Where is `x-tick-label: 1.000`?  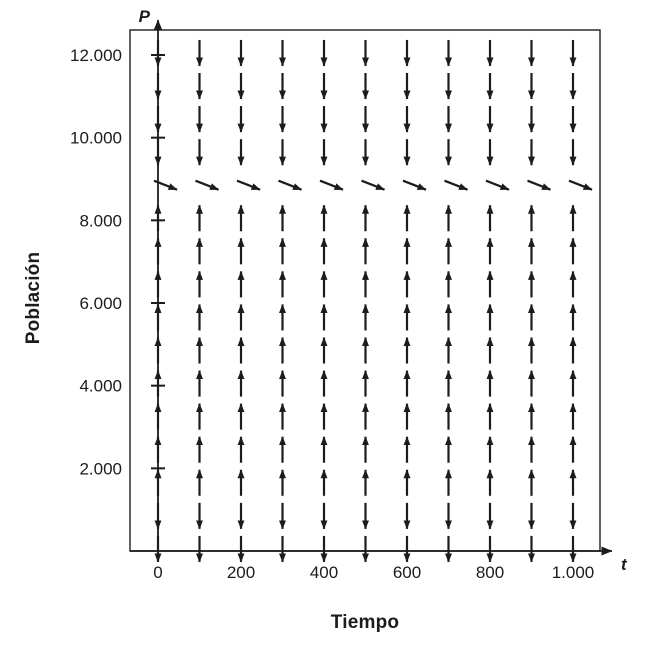
x-tick-label: 1.000 is located at coordinates (573, 572).